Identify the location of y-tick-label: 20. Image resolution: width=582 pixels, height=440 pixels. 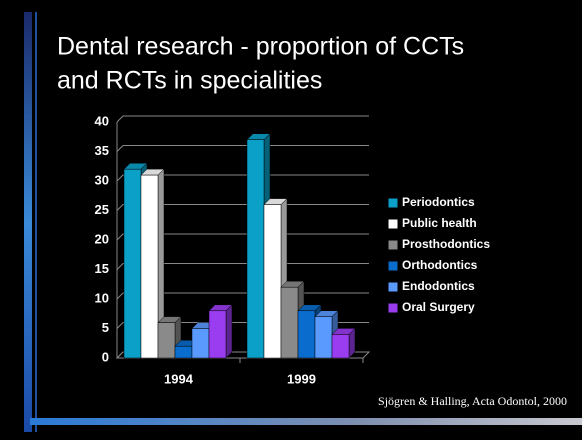
(102, 238).